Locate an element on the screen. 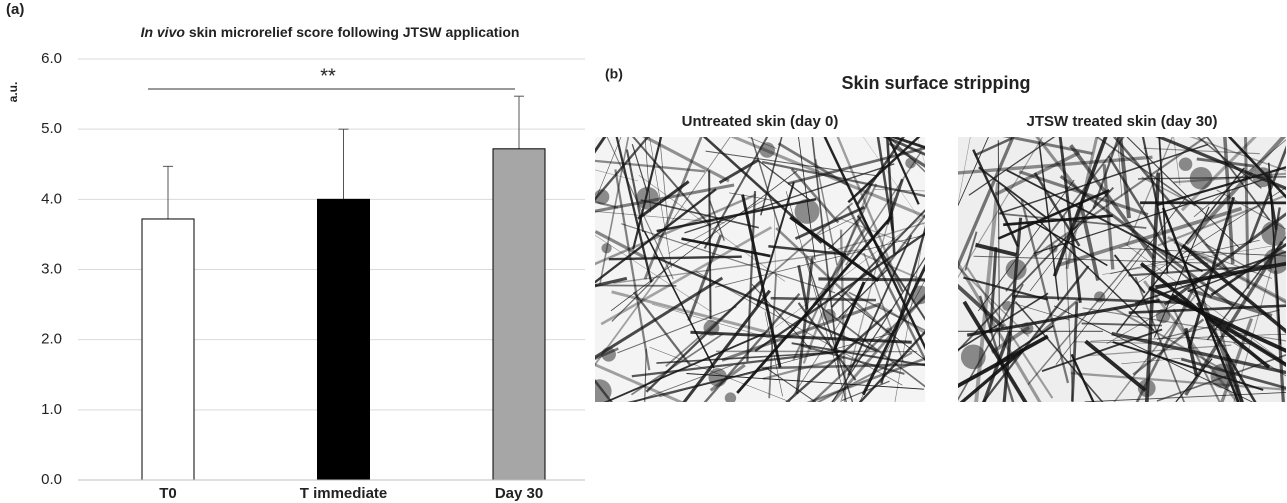  bar is located at coordinates (343, 339).